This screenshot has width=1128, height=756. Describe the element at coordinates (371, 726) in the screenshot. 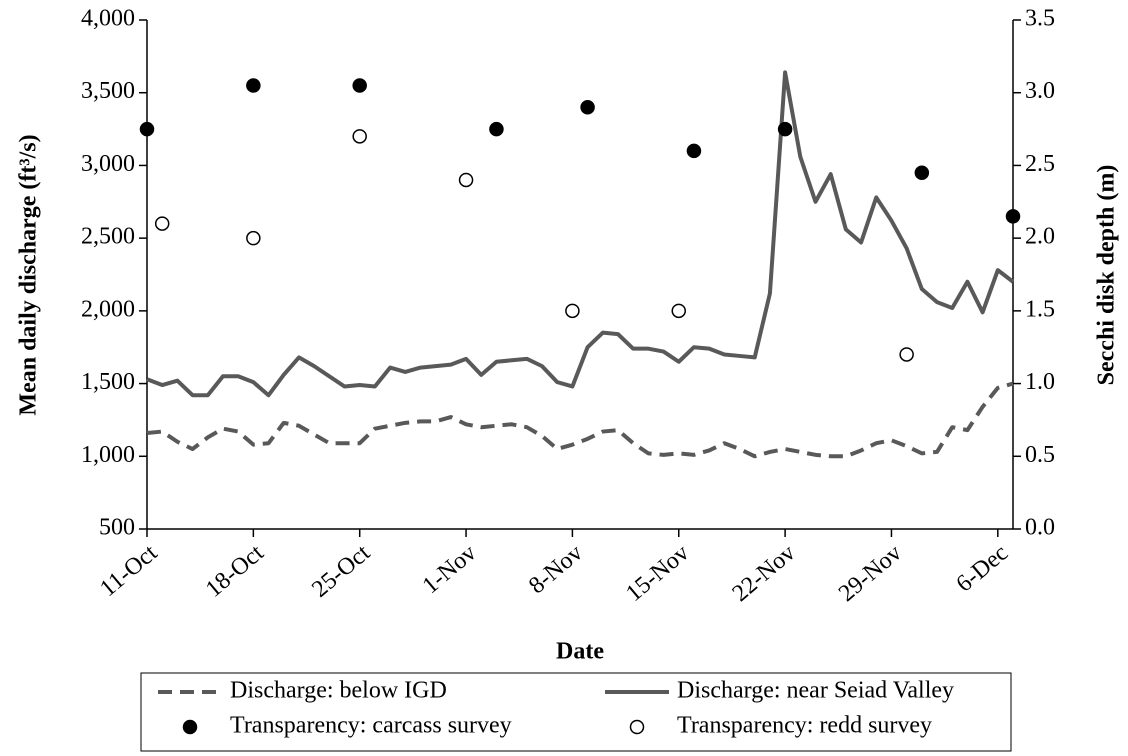

I see `legend-label: Transparency: carcass survey` at that location.